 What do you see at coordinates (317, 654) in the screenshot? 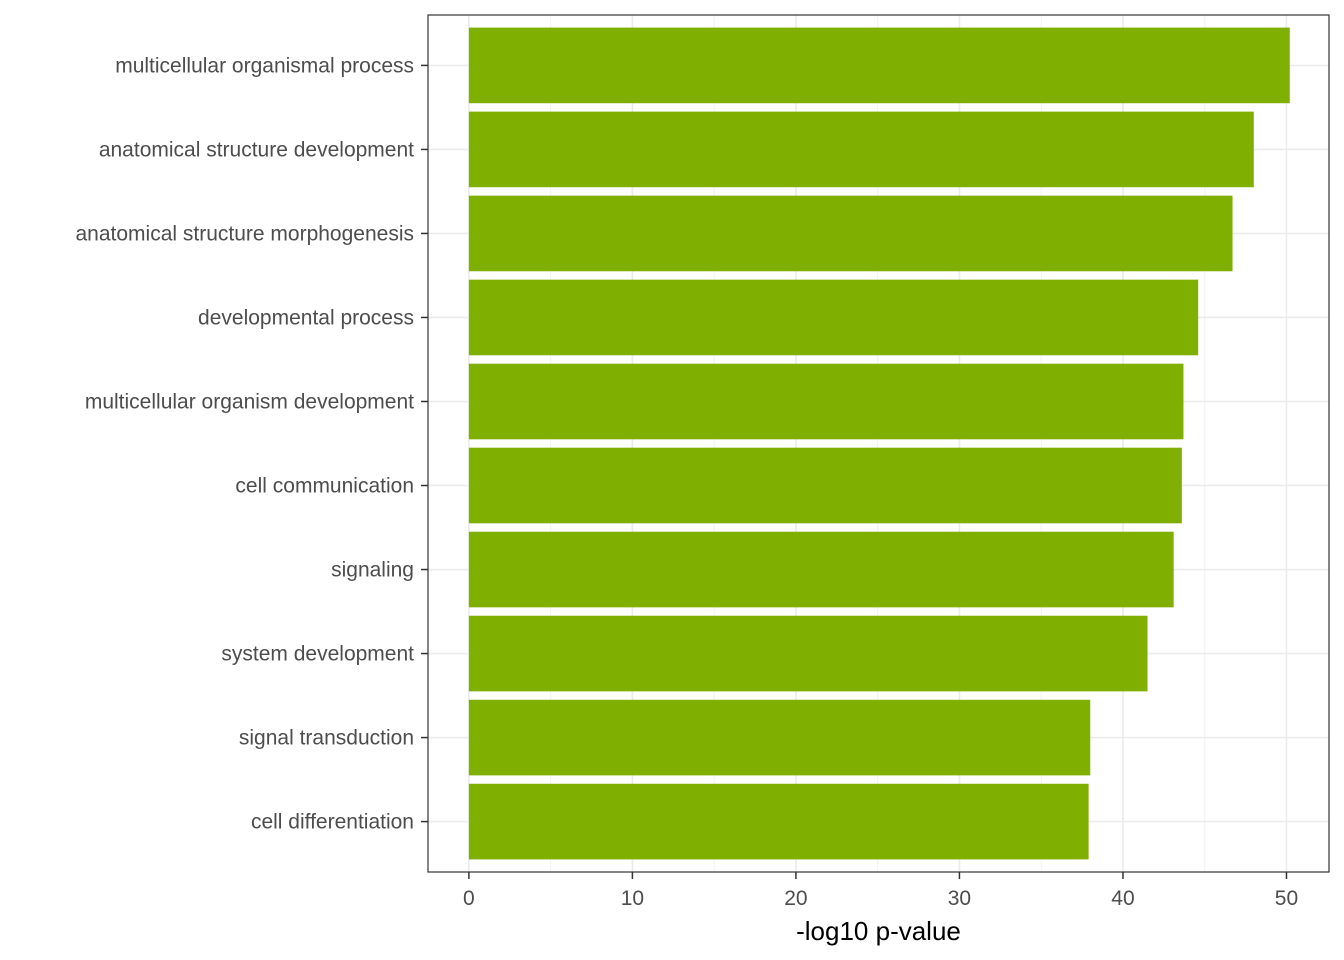
I see `y-tick-label: system development` at bounding box center [317, 654].